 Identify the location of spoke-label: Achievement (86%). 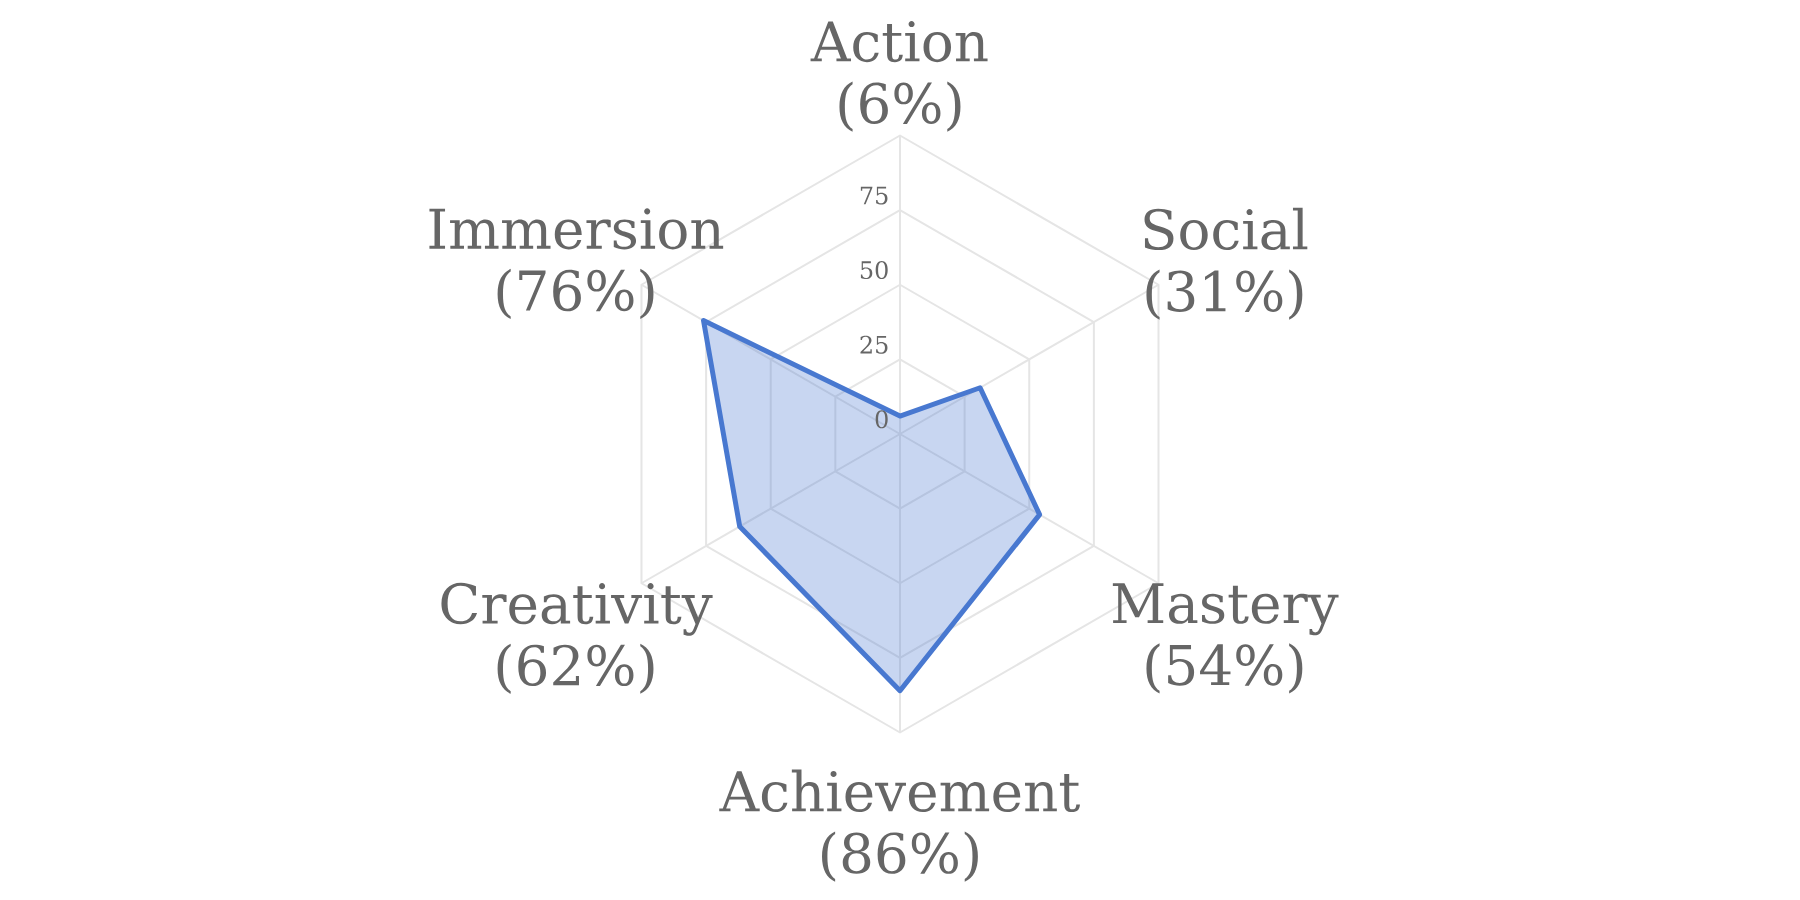
(899, 825).